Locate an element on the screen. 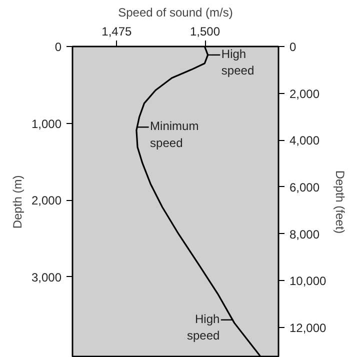  x-axis-title: Speed of sound (m/s) is located at coordinates (175, 13).